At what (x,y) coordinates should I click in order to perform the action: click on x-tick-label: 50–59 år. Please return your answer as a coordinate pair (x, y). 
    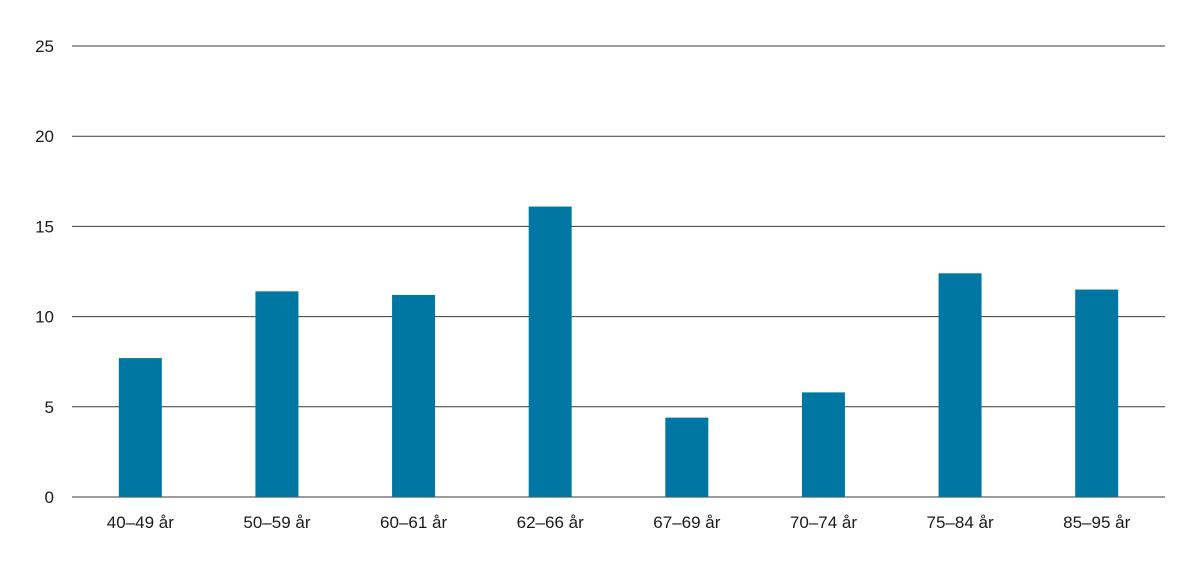
    Looking at the image, I should click on (276, 522).